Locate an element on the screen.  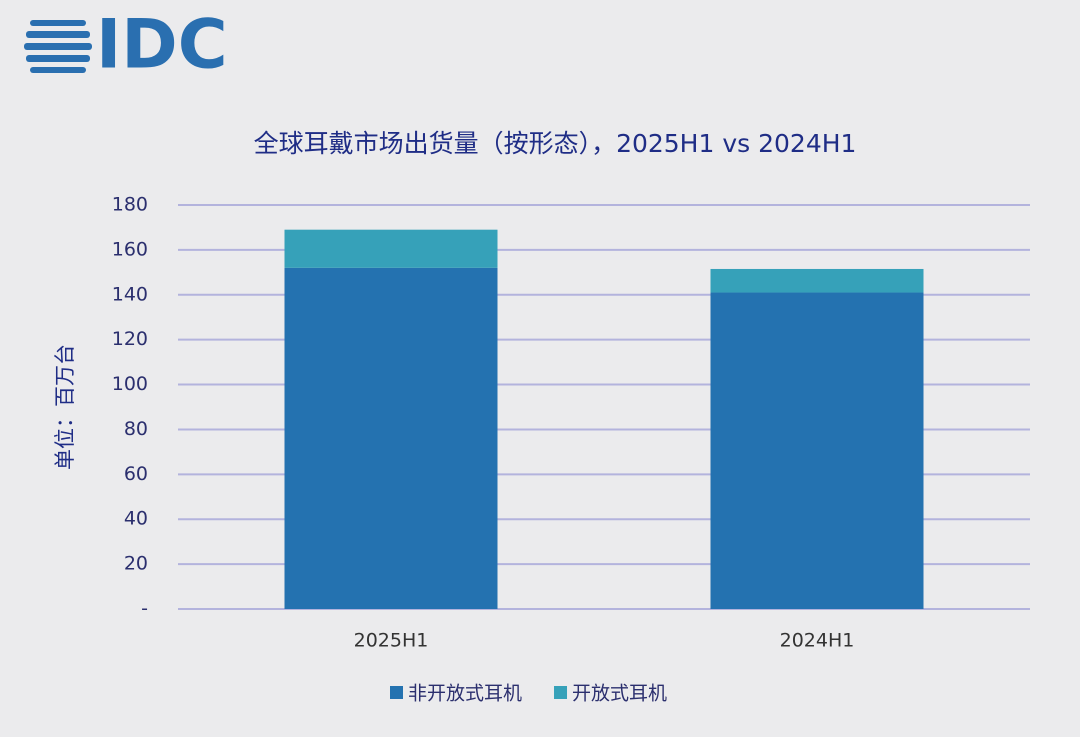
y-tick-label: 40 is located at coordinates (136, 519).